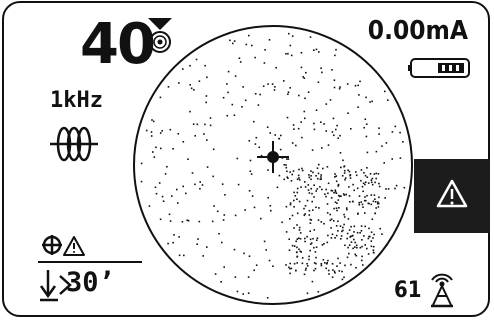  Describe the element at coordinates (118, 44) in the screenshot. I see `signal-strength-value: 40` at that location.